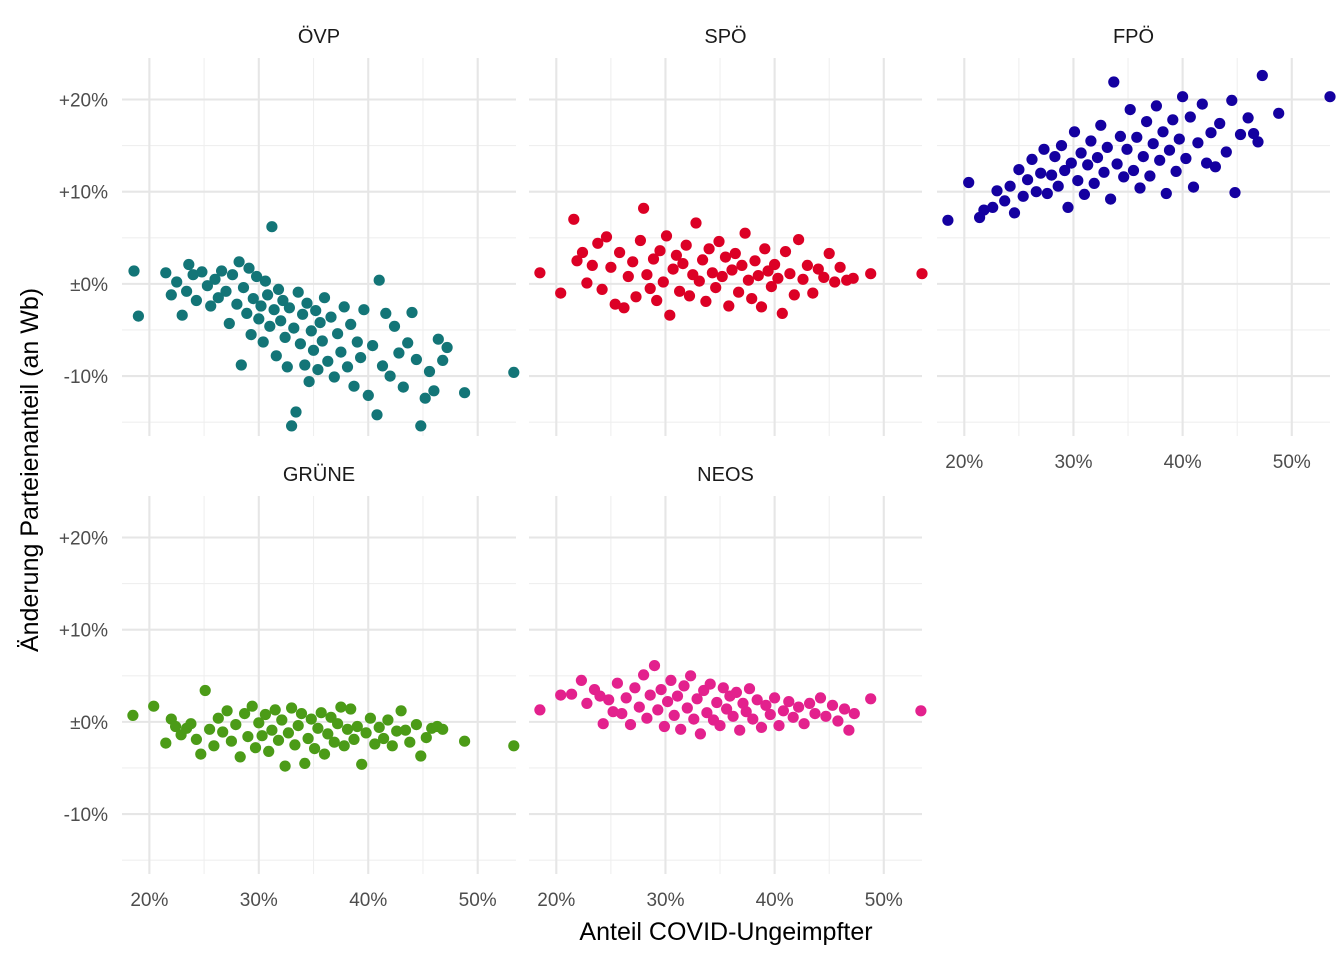 The width and height of the screenshot is (1344, 960). What do you see at coordinates (83, 538) in the screenshot?
I see `y-tick-label: +20%` at bounding box center [83, 538].